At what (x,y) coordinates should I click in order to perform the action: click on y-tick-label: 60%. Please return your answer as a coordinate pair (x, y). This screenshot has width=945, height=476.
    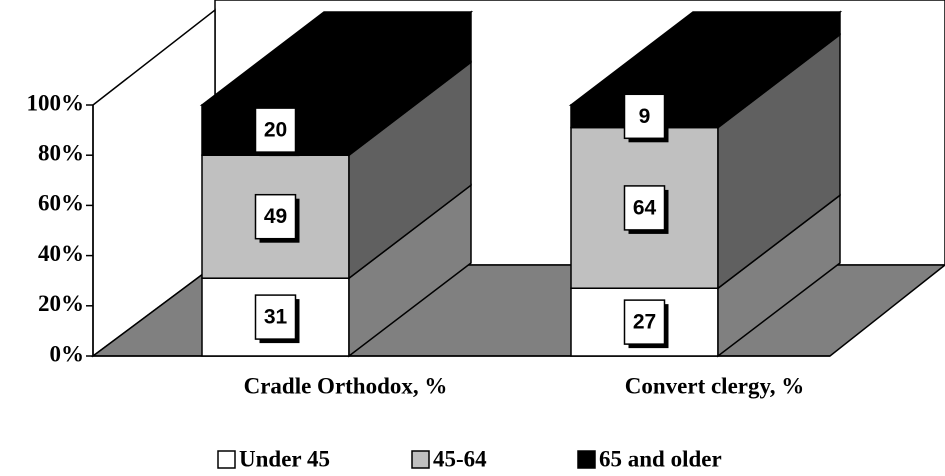
    Looking at the image, I should click on (61, 203).